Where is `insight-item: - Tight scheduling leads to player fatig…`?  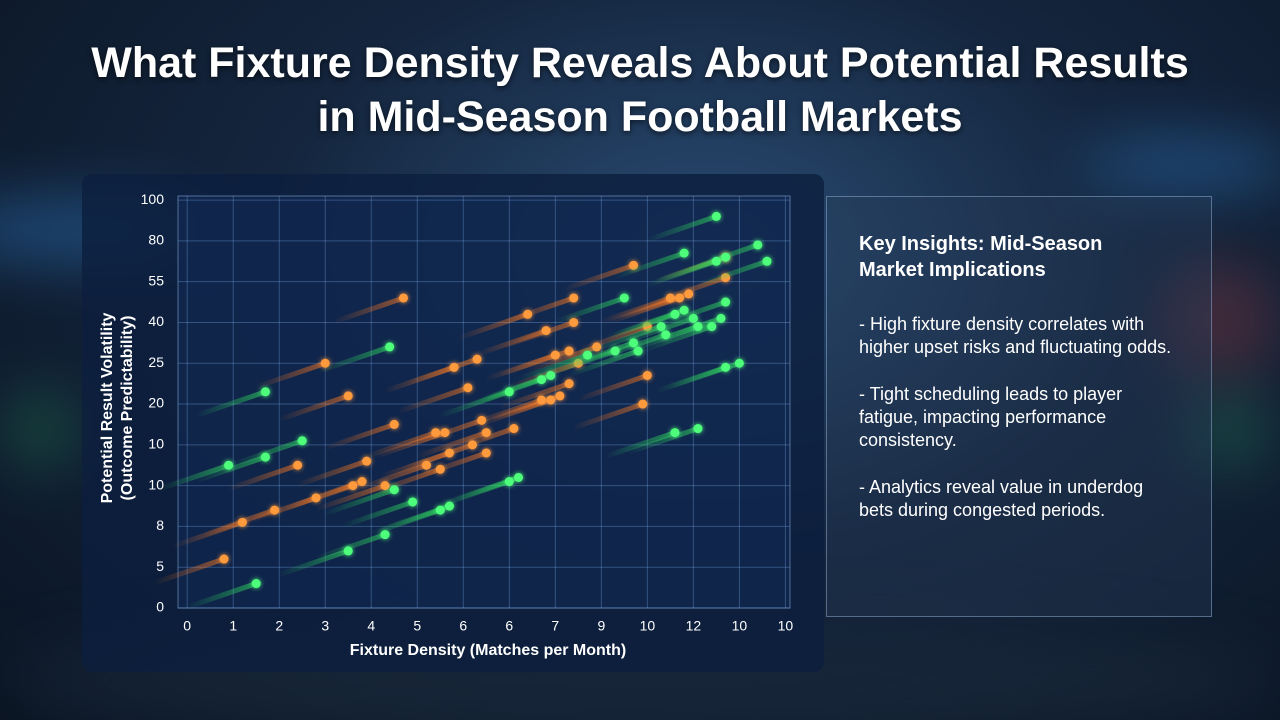
insight-item: - Tight scheduling leads to player fatig… is located at coordinates (991, 417).